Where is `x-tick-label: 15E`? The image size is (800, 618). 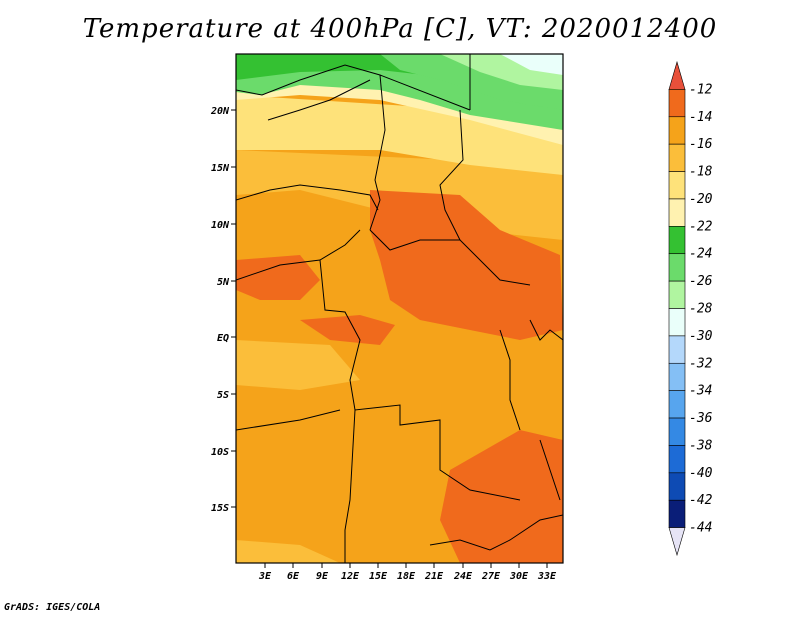 x-tick-label: 15E is located at coordinates (378, 576).